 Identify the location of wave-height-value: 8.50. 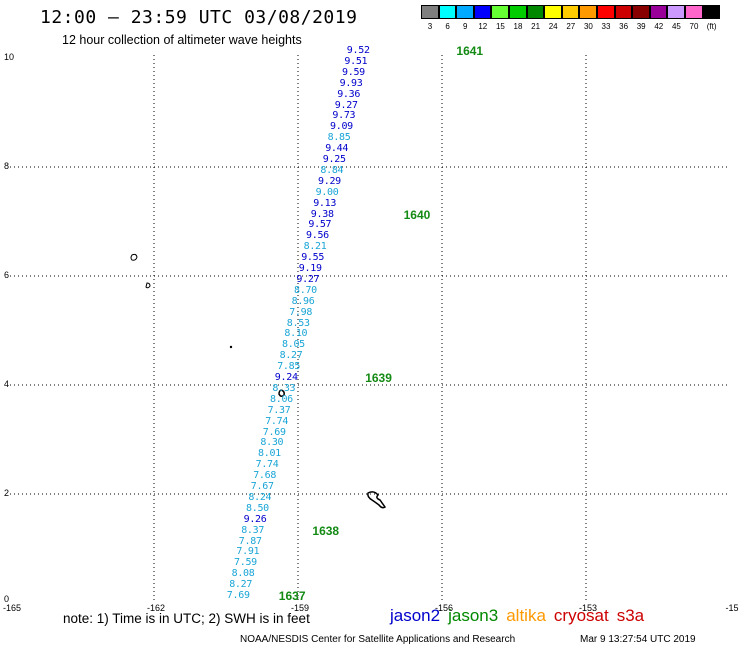
(257, 508).